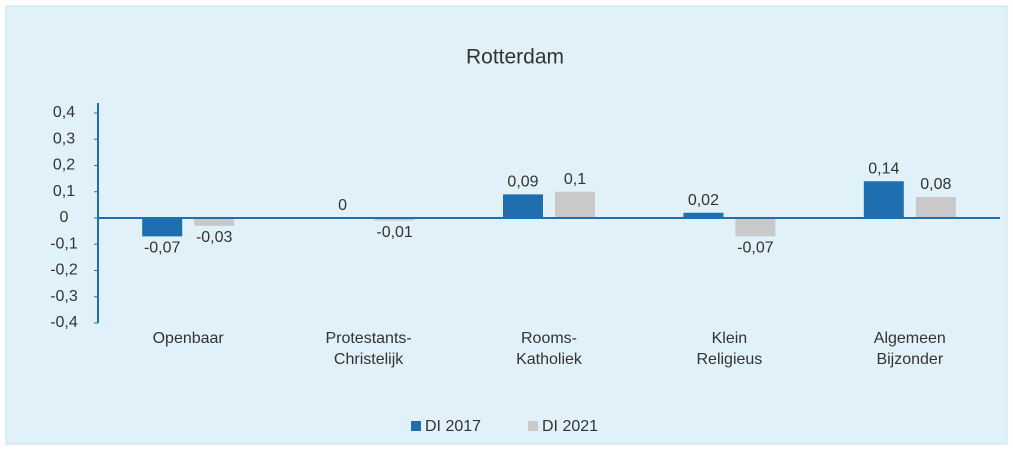 The width and height of the screenshot is (1013, 450). Describe the element at coordinates (909, 349) in the screenshot. I see `x-tick-label: Algemeen Bijzonder` at that location.